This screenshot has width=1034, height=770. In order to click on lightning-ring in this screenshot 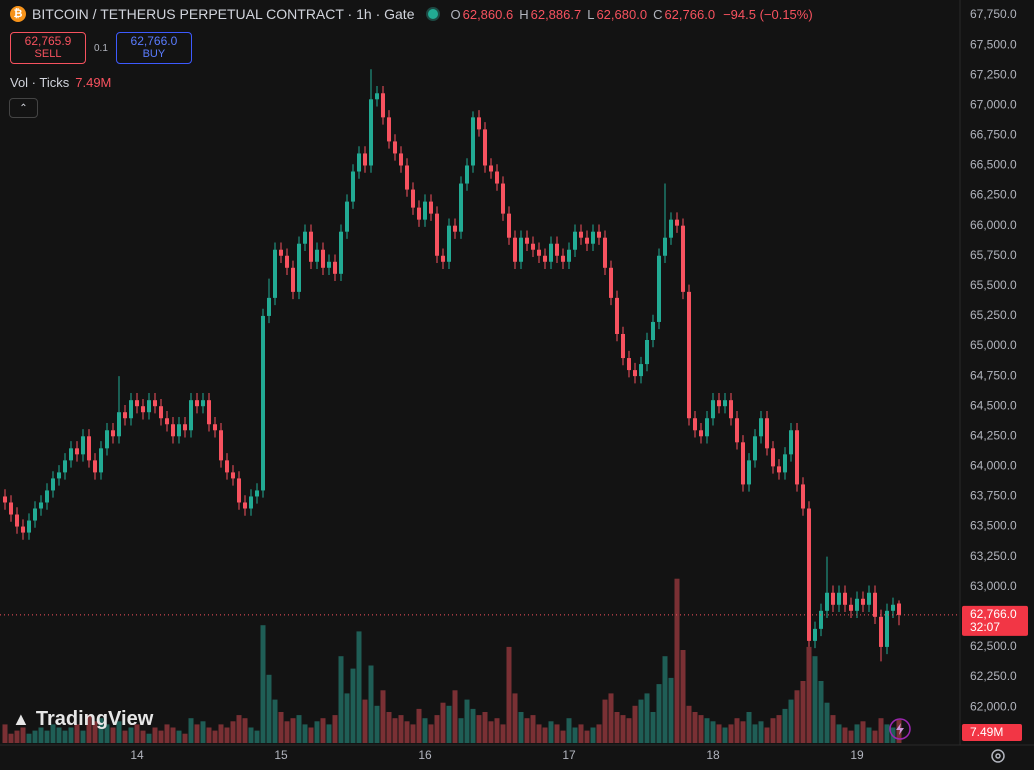, I will do `click(900, 729)`.